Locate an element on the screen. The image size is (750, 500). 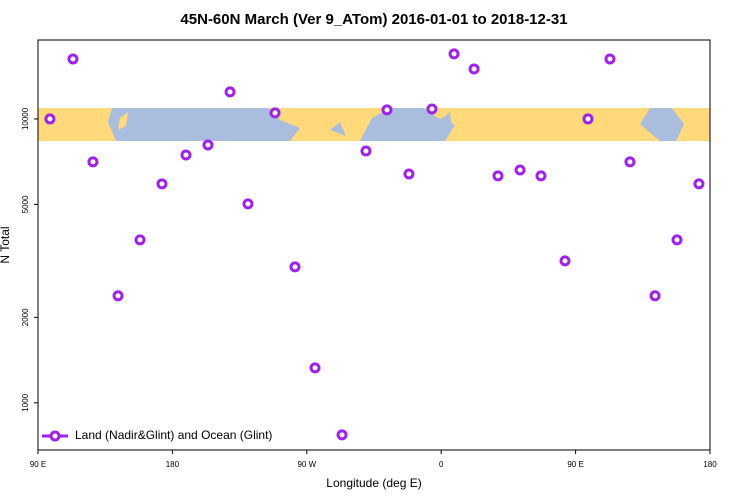
sea is located at coordinates (446, 121).